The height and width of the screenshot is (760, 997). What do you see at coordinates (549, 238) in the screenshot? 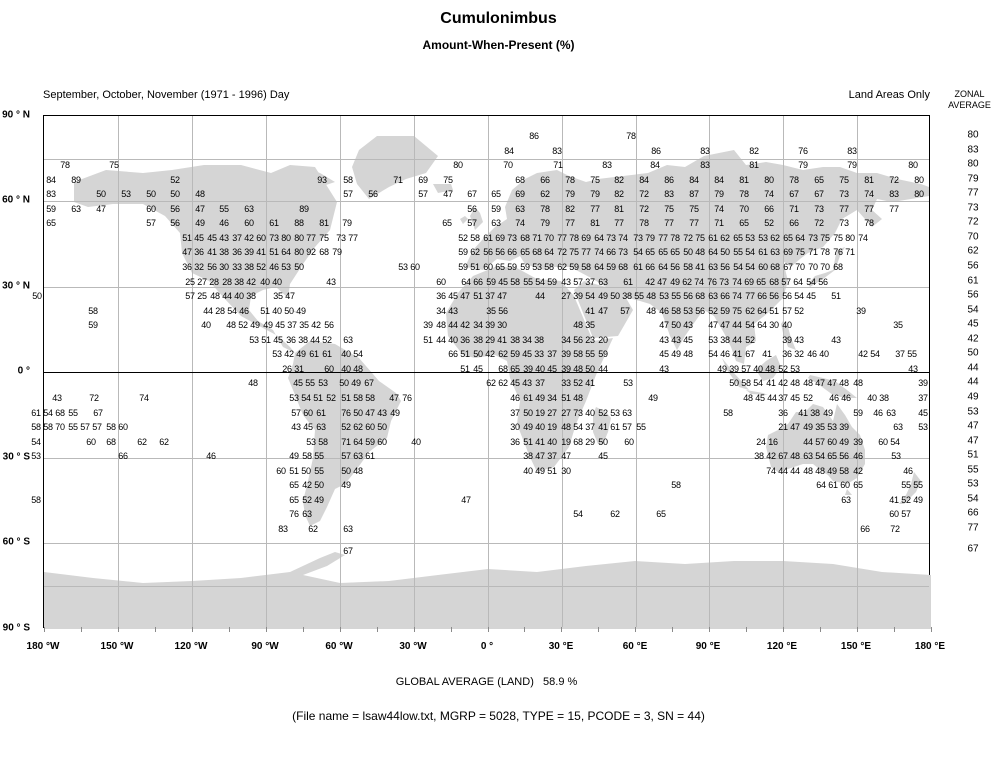
I see `grid-value: 70` at bounding box center [549, 238].